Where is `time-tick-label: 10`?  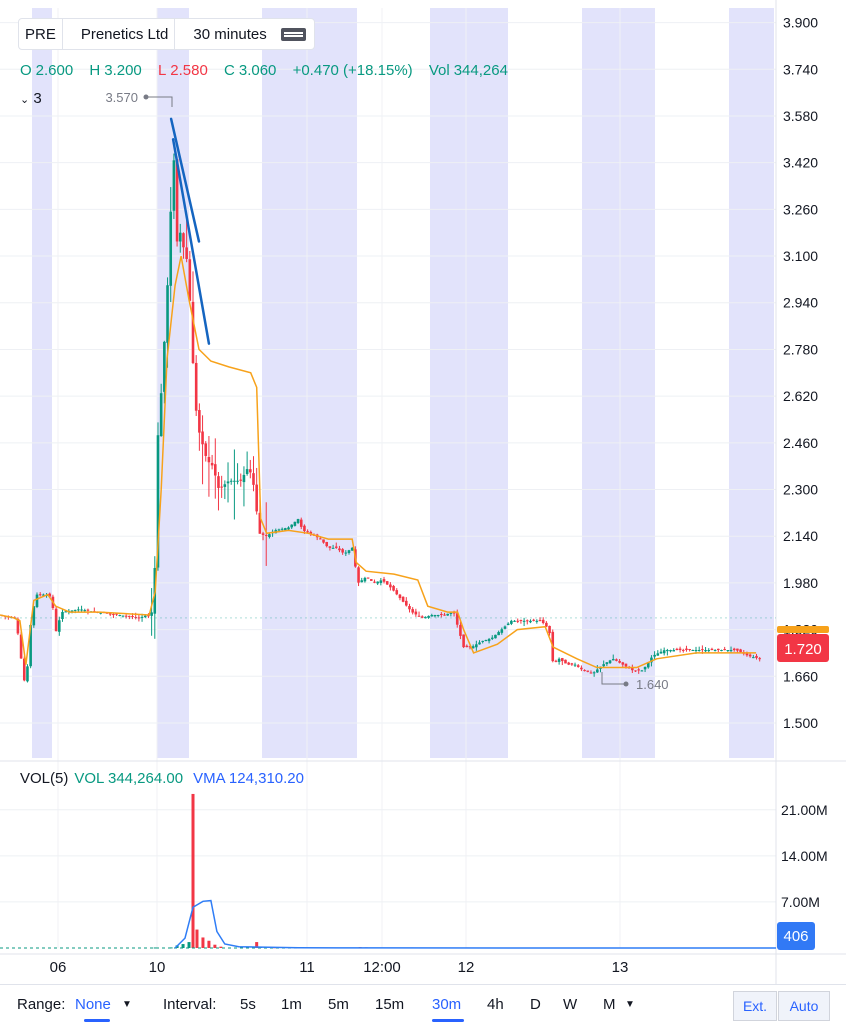
time-tick-label: 10 is located at coordinates (157, 967).